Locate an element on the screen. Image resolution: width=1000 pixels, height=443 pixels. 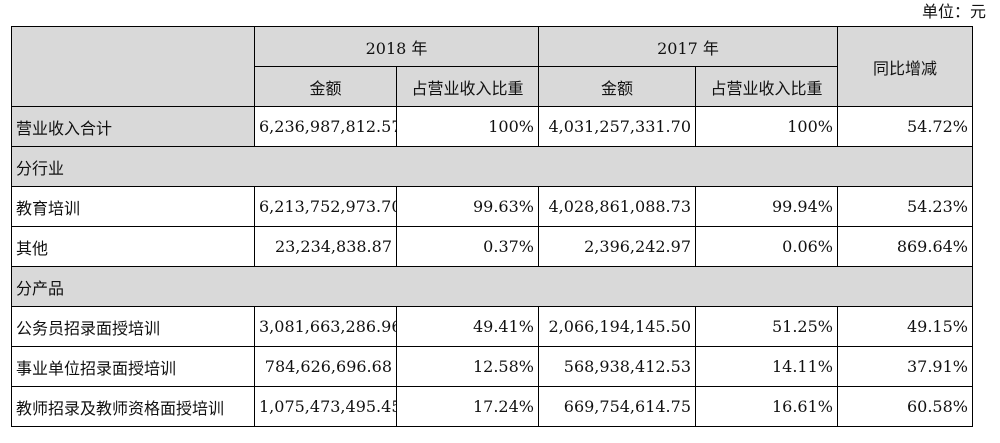
share-2018-cell: 12.58% is located at coordinates (467, 366).